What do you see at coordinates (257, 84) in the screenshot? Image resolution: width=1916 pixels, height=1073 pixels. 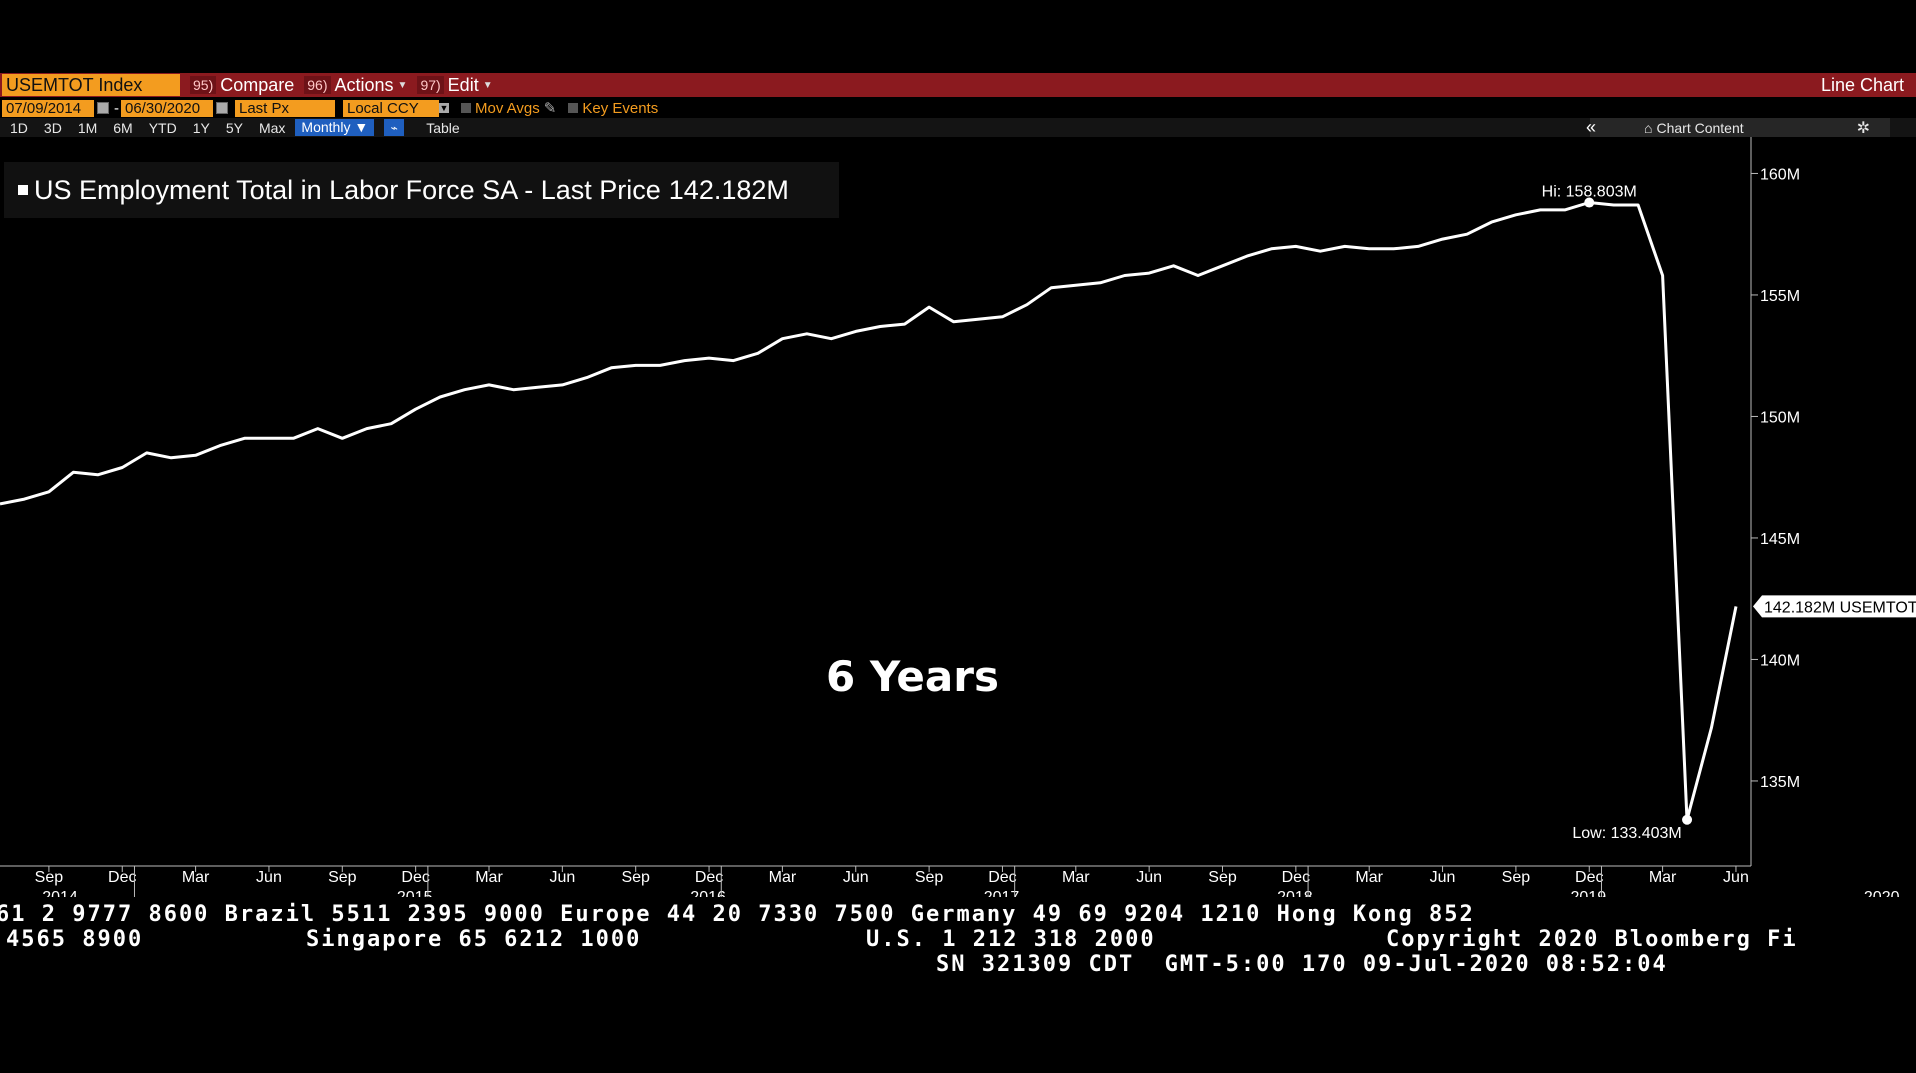 I see `compare-label: Compare` at bounding box center [257, 84].